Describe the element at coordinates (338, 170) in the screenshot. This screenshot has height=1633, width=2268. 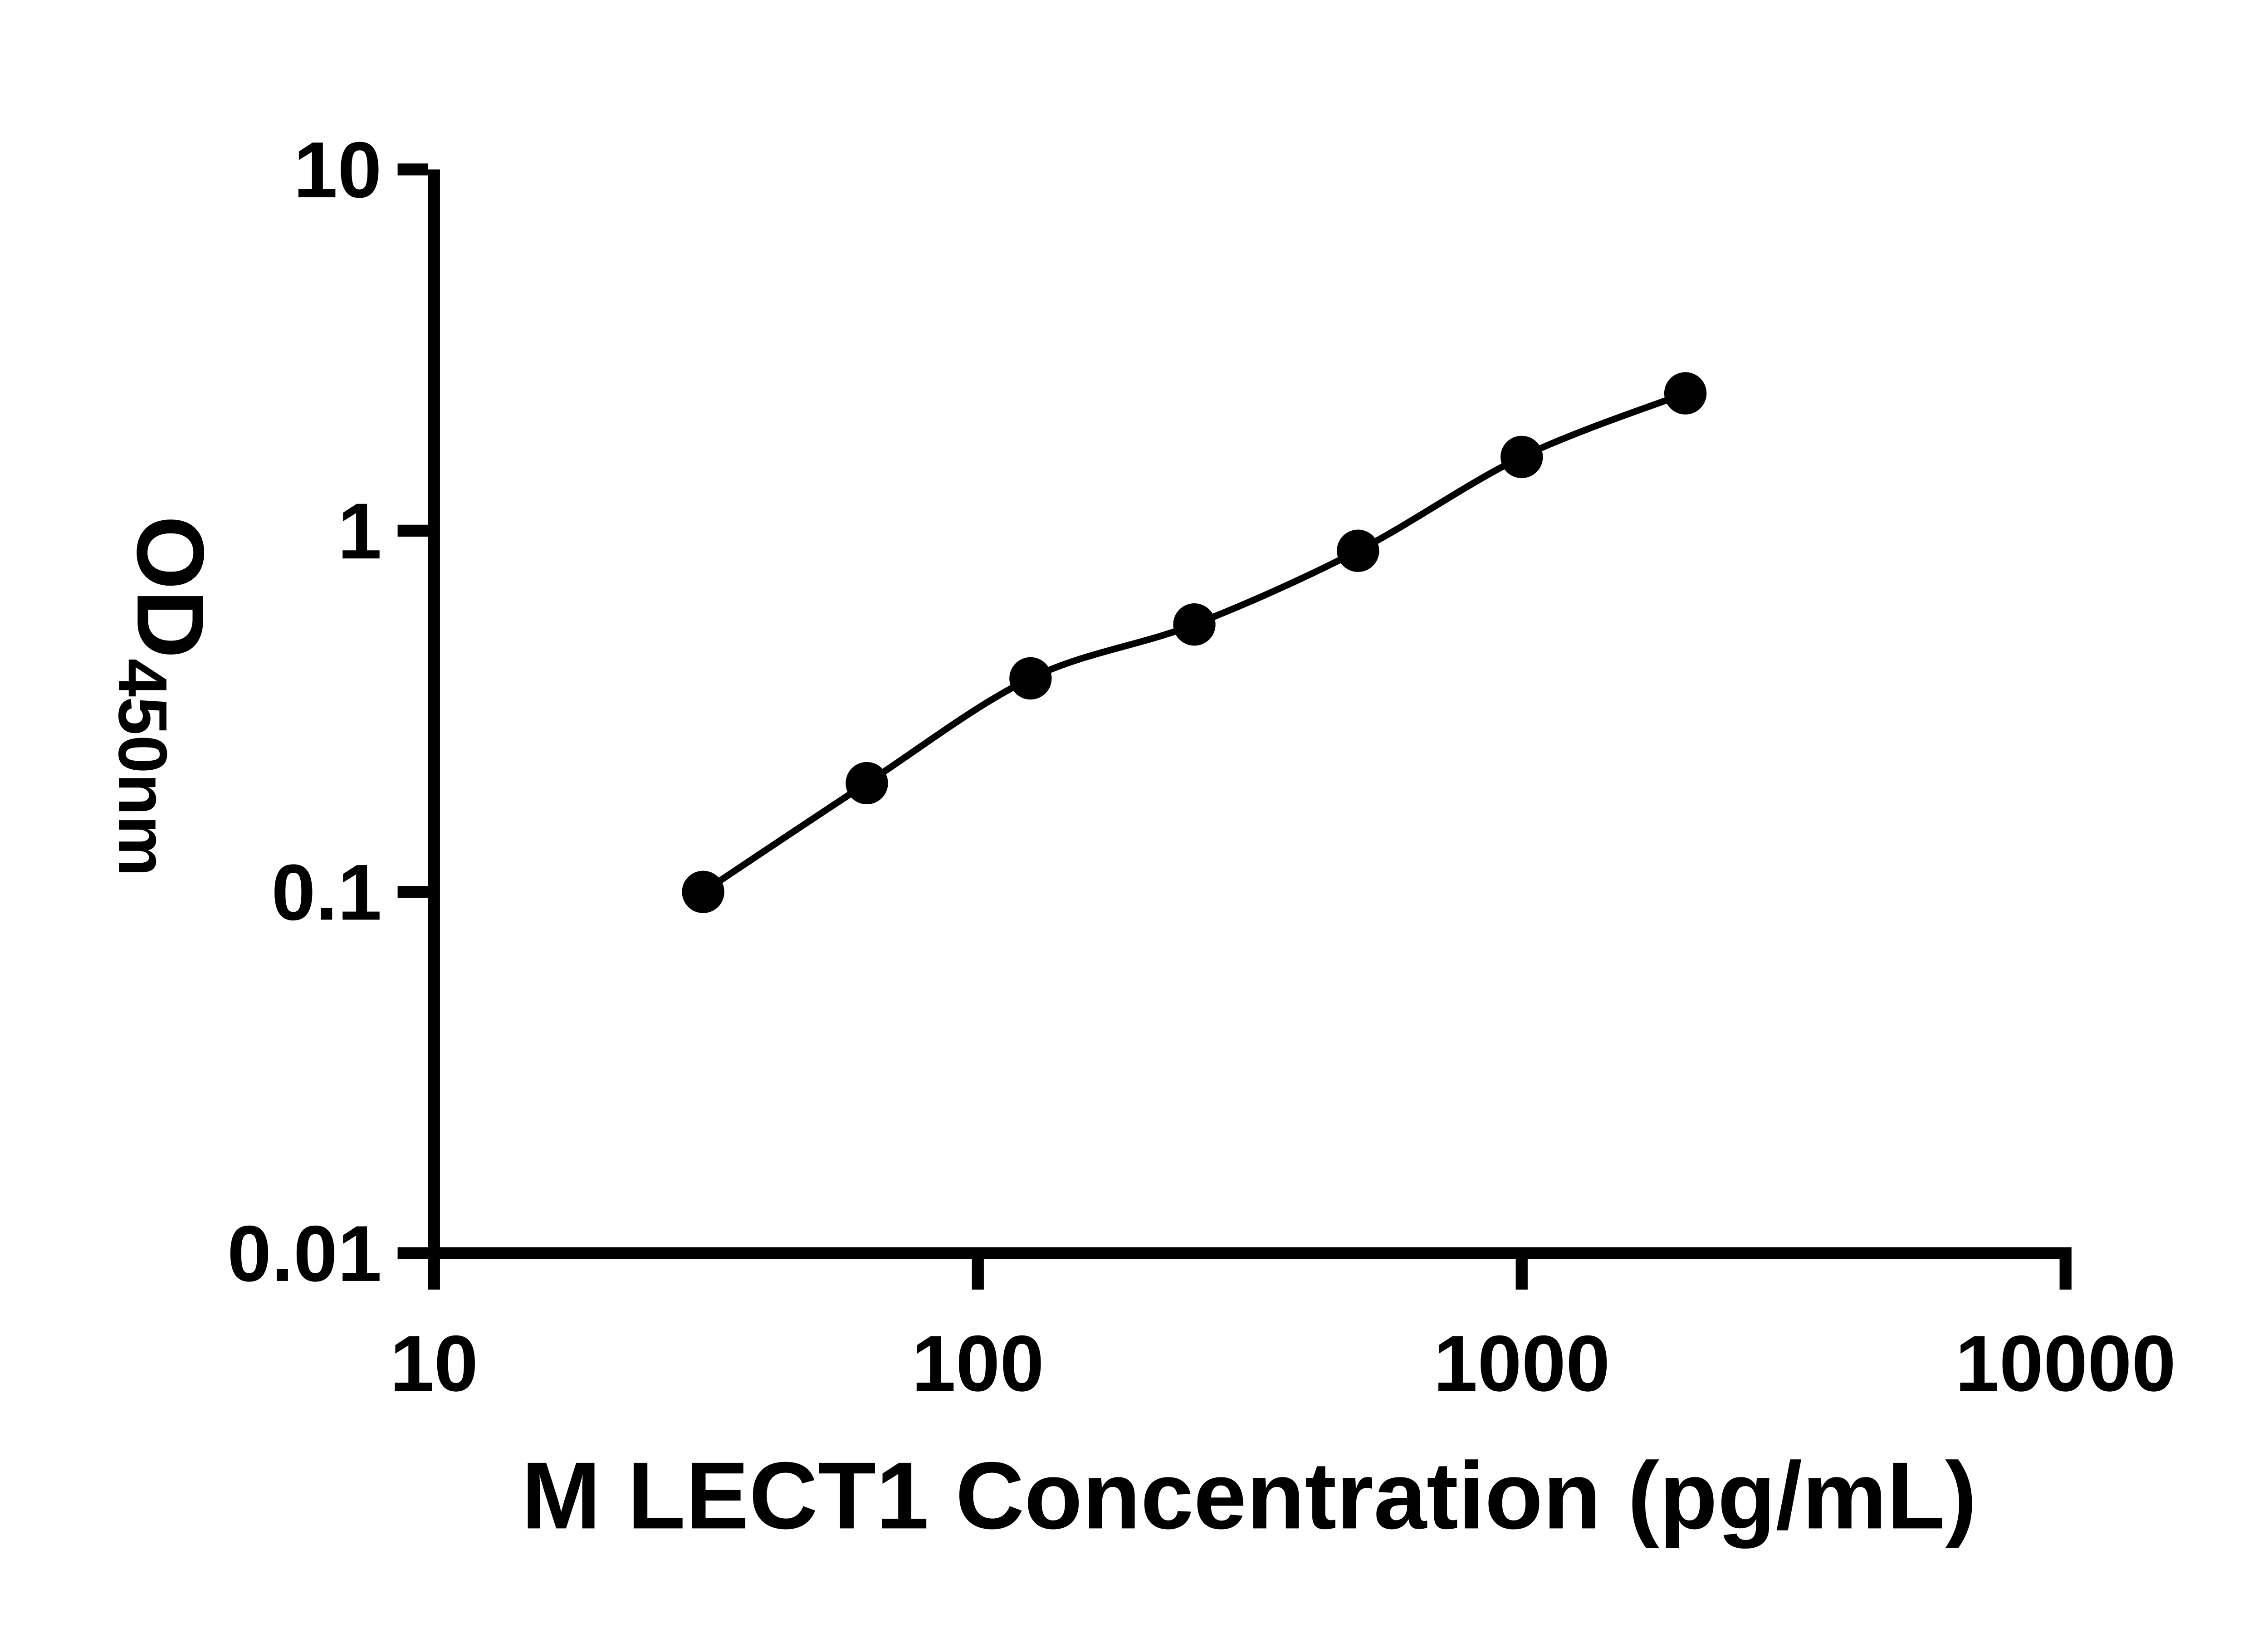
I see `y-tick-label: 10` at that location.